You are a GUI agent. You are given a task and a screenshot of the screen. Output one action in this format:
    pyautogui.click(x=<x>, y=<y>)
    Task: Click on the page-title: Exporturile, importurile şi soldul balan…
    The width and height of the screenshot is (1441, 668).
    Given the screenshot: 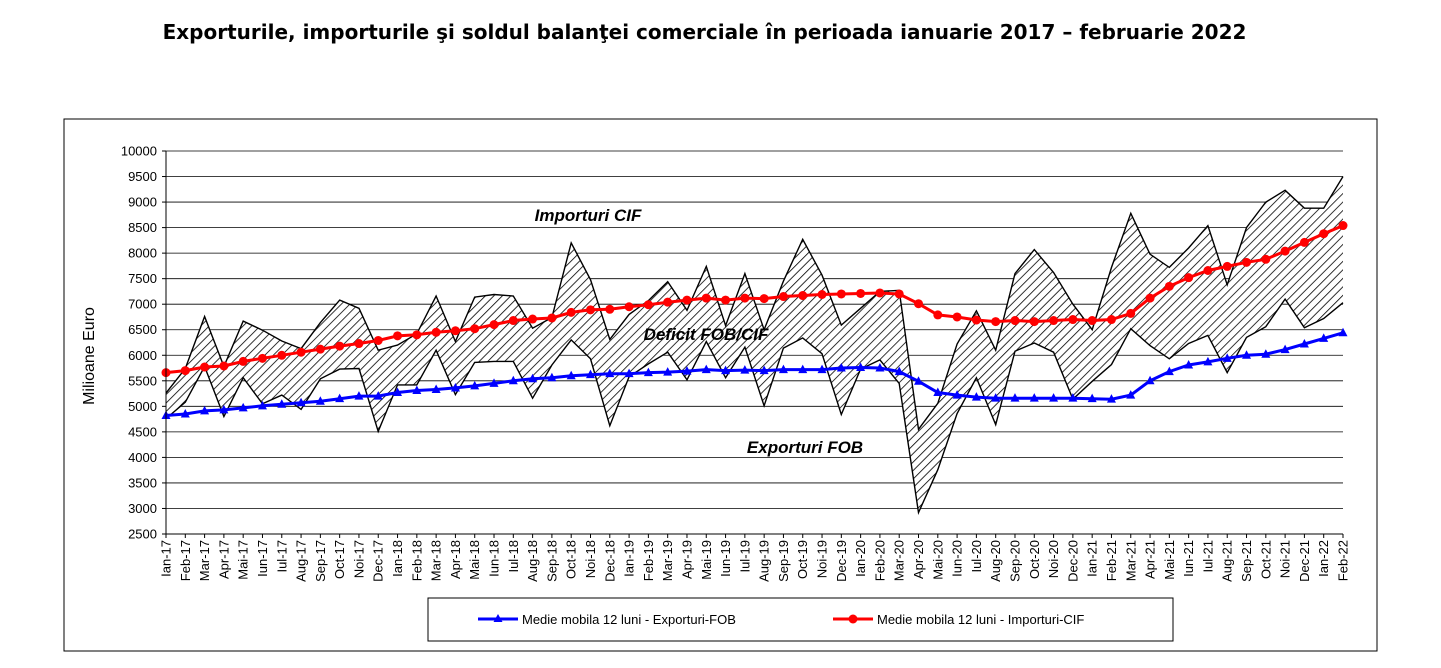 What is the action you would take?
    pyautogui.click(x=704, y=32)
    